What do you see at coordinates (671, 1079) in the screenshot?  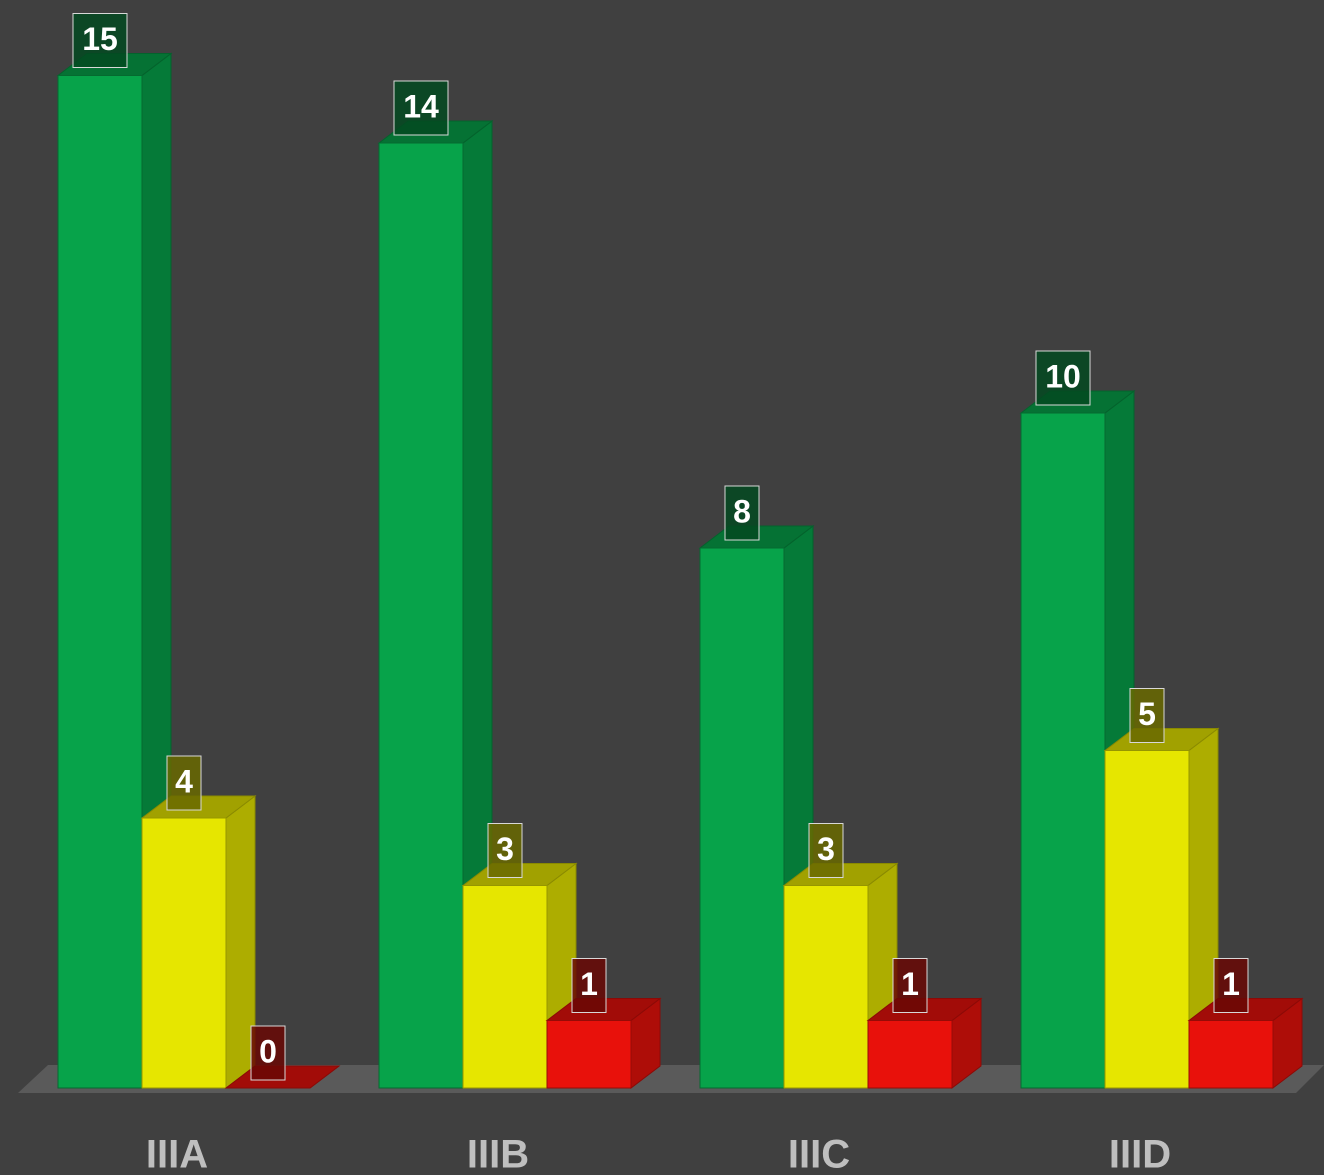 I see `floor` at bounding box center [671, 1079].